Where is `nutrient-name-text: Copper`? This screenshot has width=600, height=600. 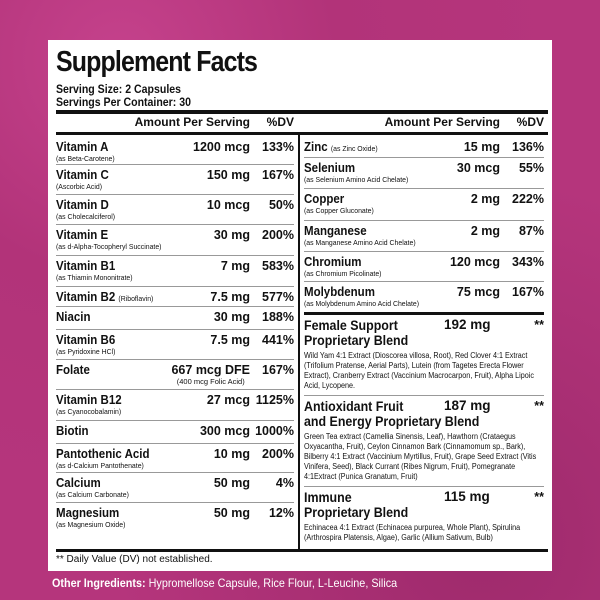 nutrient-name-text: Copper is located at coordinates (324, 199).